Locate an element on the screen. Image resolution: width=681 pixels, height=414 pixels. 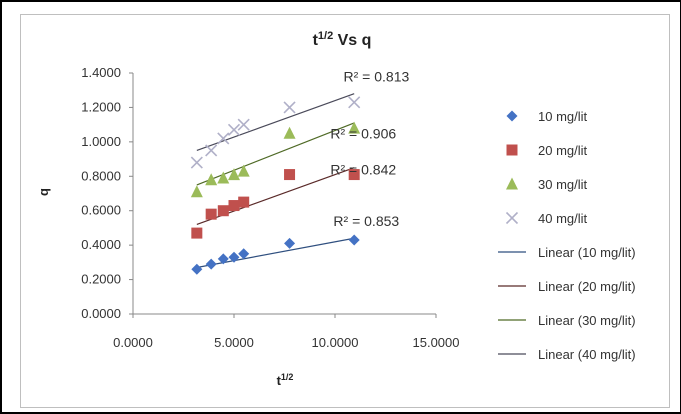
chart-title-rest: Vs q is located at coordinates (352, 40).